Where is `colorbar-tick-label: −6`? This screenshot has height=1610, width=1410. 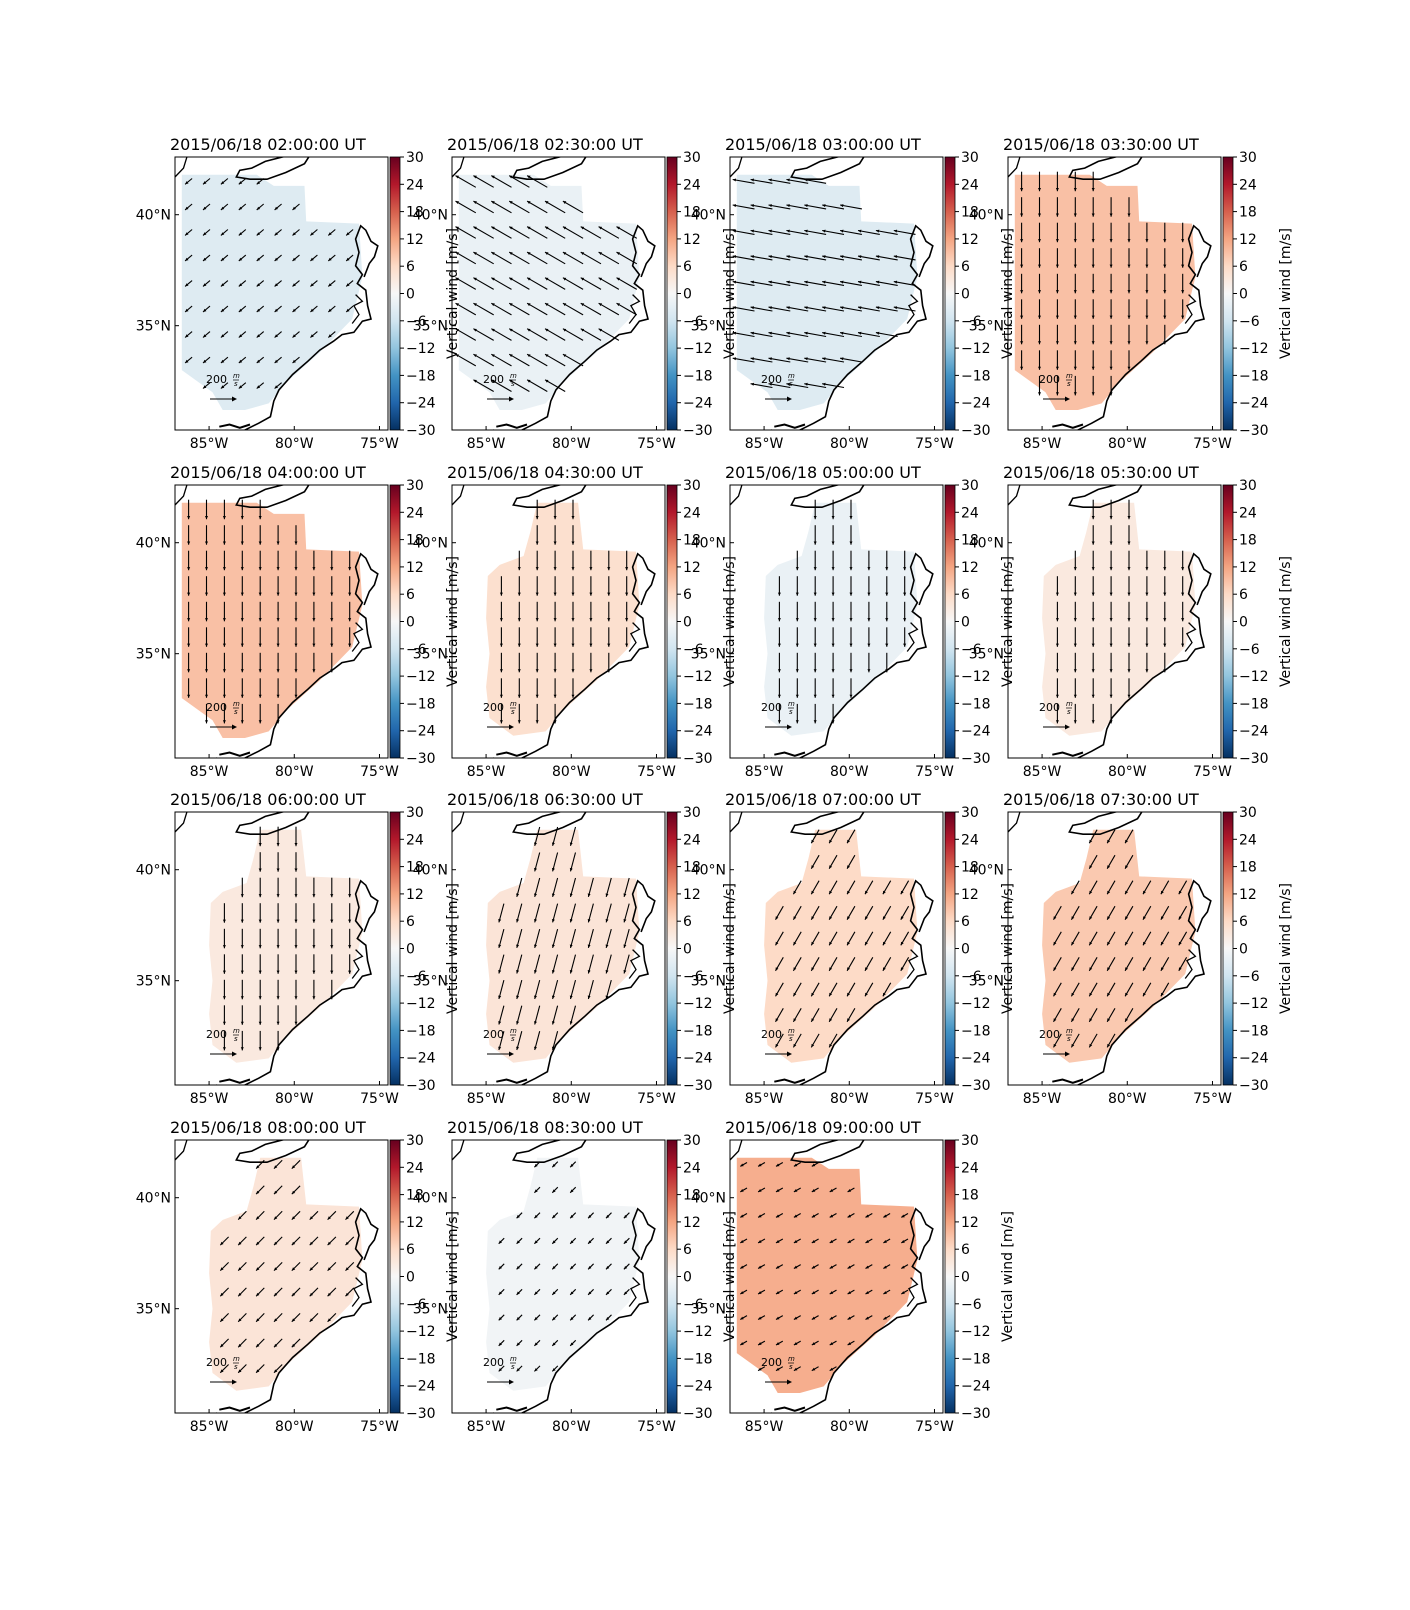 colorbar-tick-label: −6 is located at coordinates (971, 977).